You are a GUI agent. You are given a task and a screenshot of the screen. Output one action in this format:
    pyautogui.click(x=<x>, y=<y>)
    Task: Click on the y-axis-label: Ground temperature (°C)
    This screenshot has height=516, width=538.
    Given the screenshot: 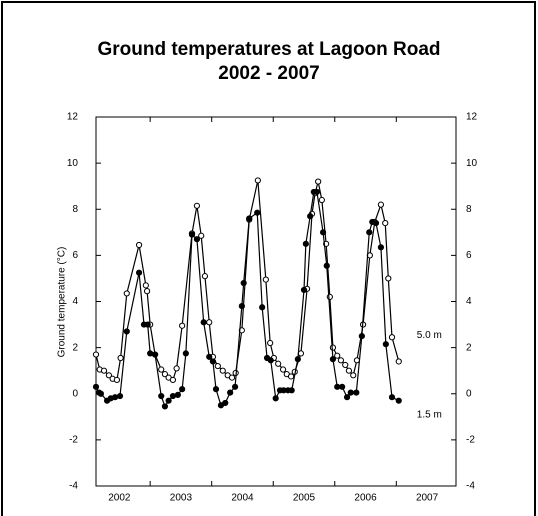 What is the action you would take?
    pyautogui.click(x=62, y=302)
    